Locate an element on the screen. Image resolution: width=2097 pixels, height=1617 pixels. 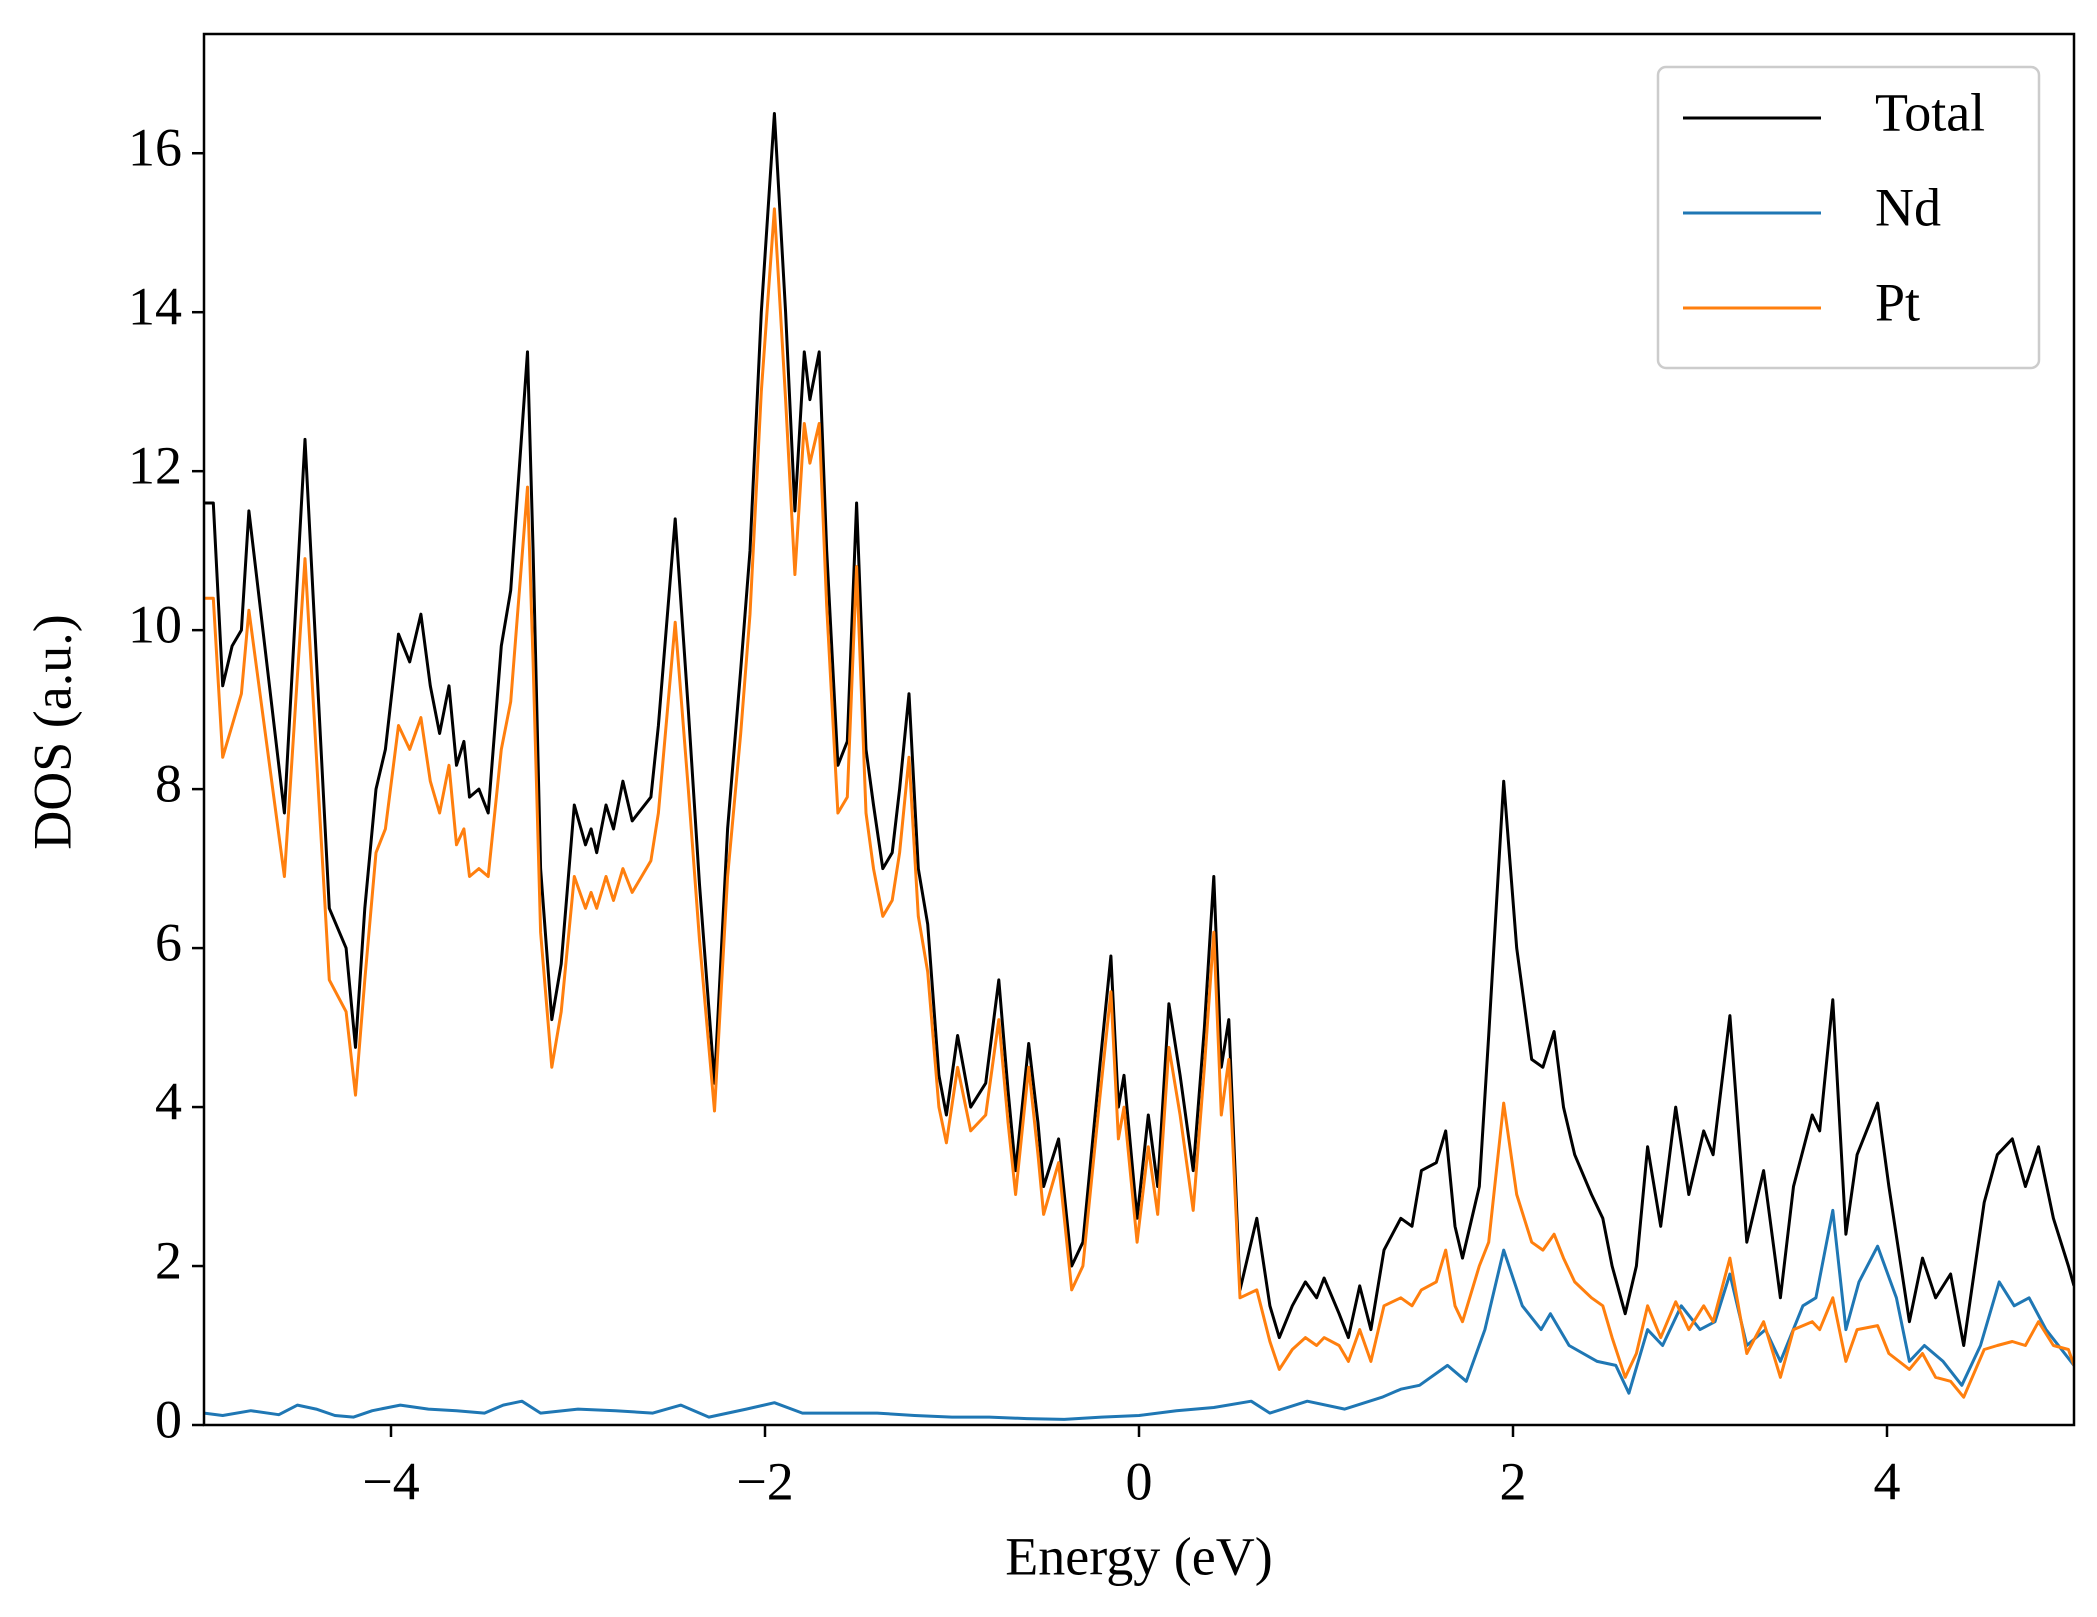
y-tick-label: 2 is located at coordinates (168, 1260).